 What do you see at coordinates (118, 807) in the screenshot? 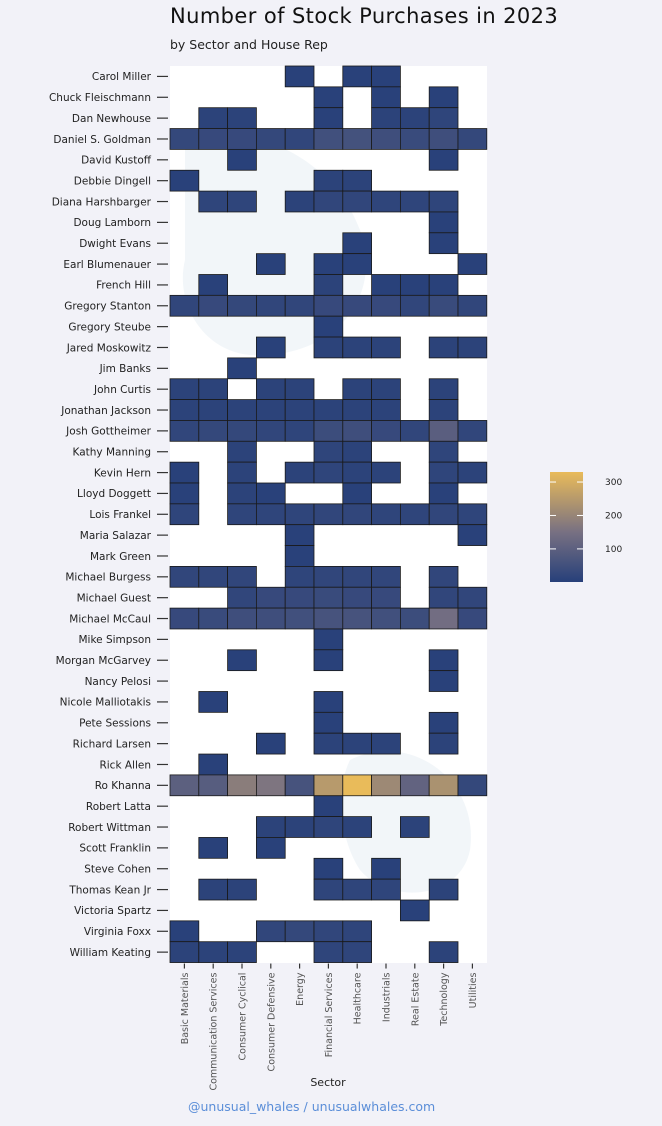
I see `row-label: Robert Latta` at bounding box center [118, 807].